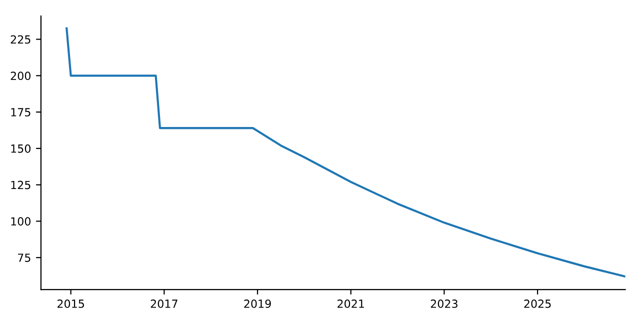 The image size is (640, 320). Describe the element at coordinates (444, 304) in the screenshot. I see `x-tick-label: 2023` at that location.